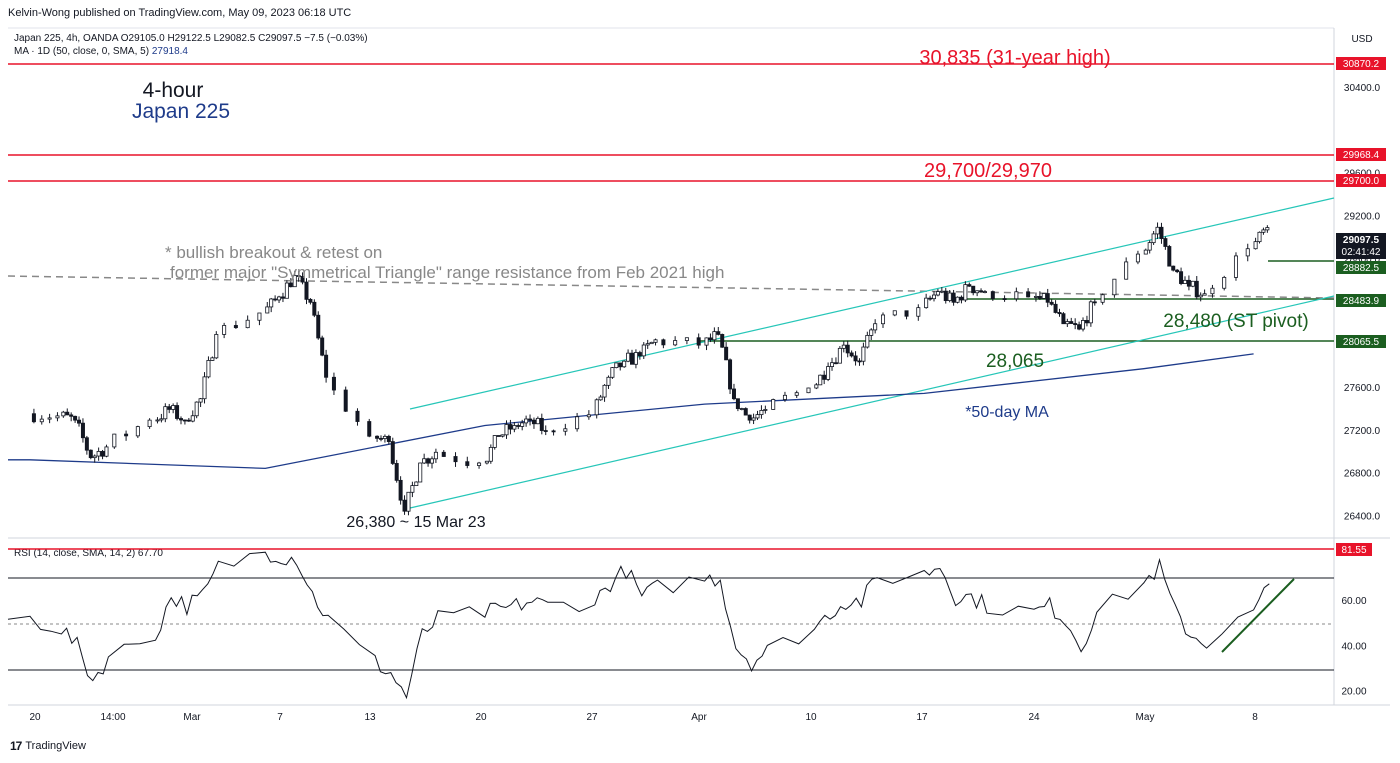 This screenshot has width=1400, height=763. What do you see at coordinates (1258, 615) in the screenshot?
I see `rsi-trendline` at bounding box center [1258, 615].